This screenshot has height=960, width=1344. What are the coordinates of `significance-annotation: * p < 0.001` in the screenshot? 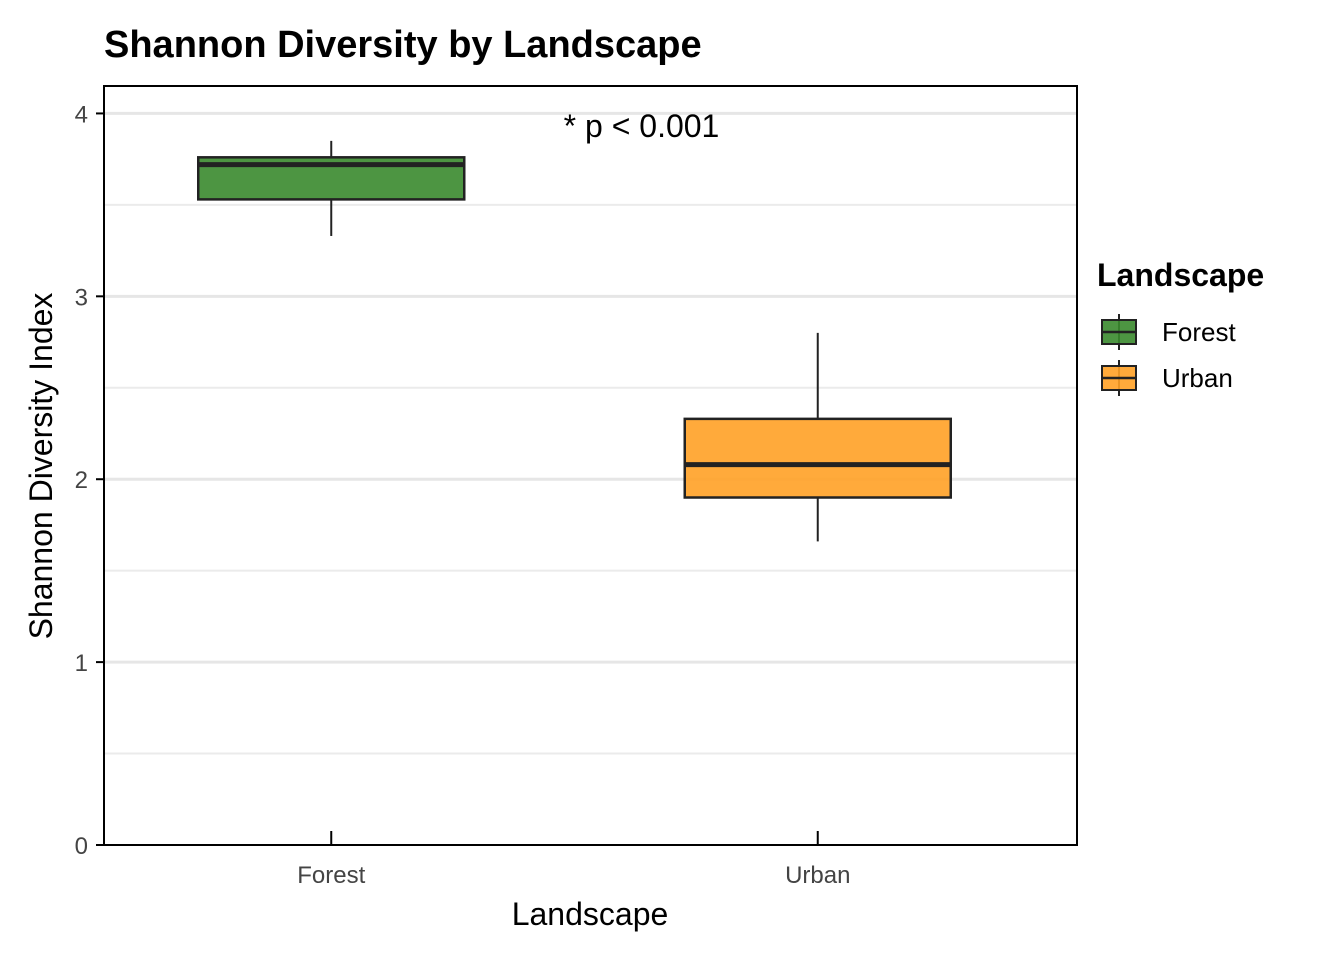 It's located at (642, 126).